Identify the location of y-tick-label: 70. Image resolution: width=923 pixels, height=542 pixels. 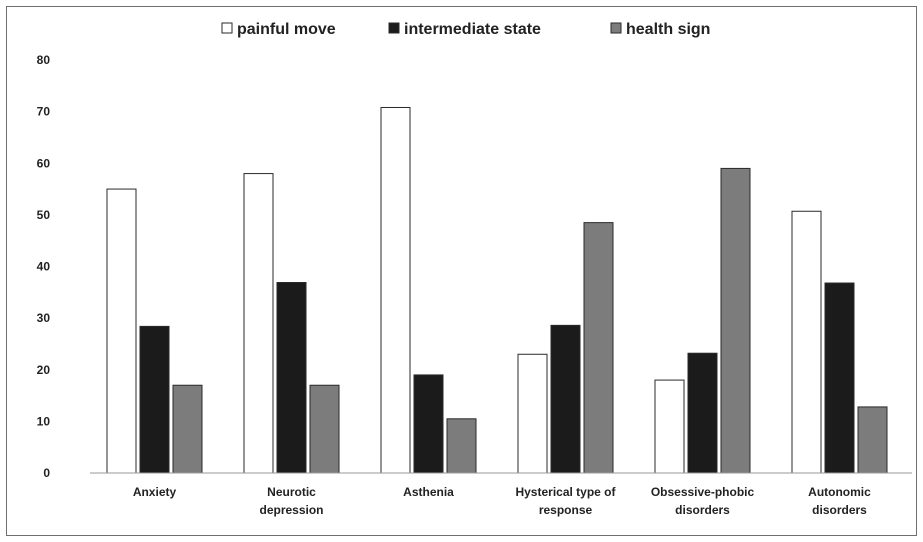
(44, 112).